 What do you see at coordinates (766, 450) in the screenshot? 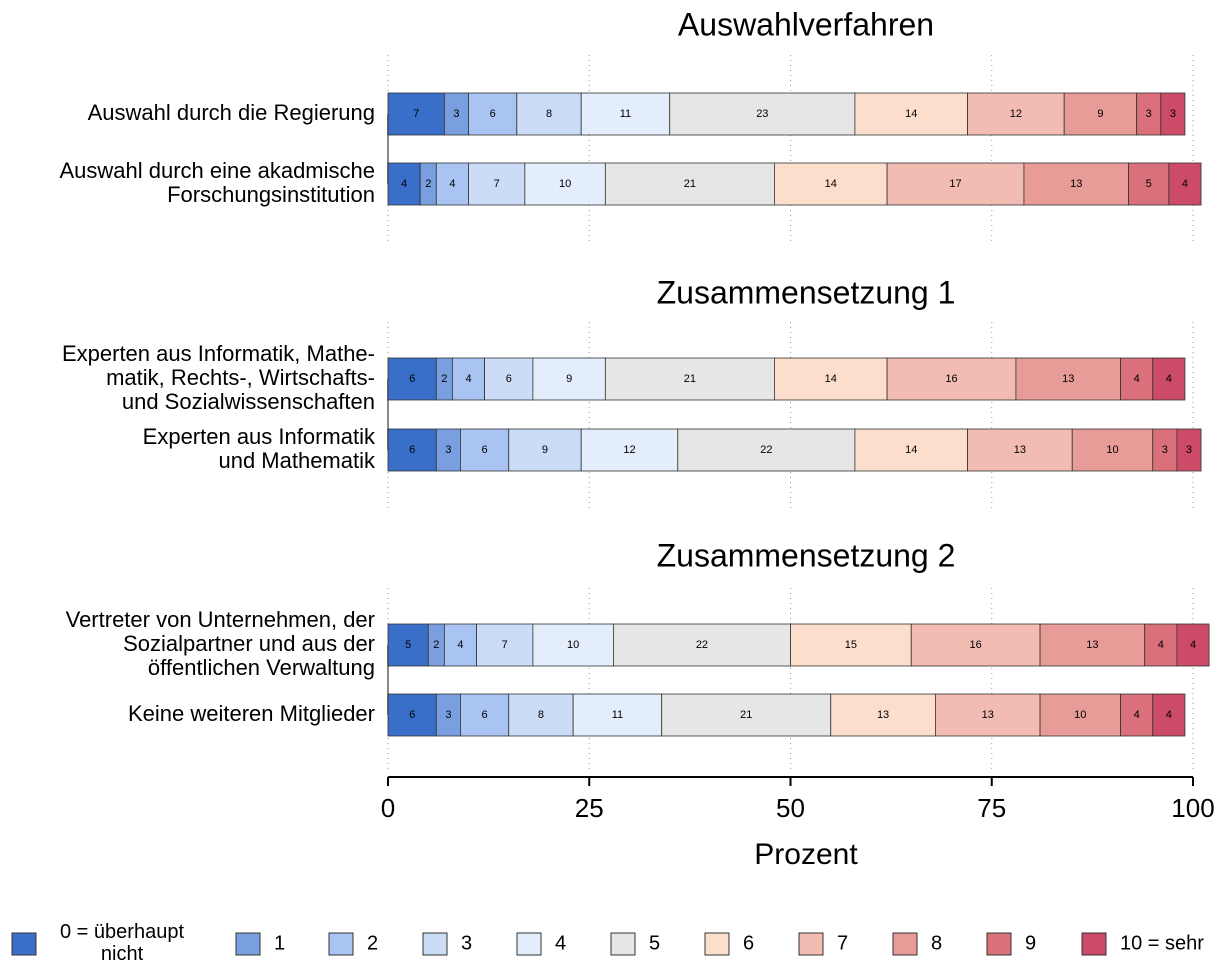
I see `value-label: 22` at bounding box center [766, 450].